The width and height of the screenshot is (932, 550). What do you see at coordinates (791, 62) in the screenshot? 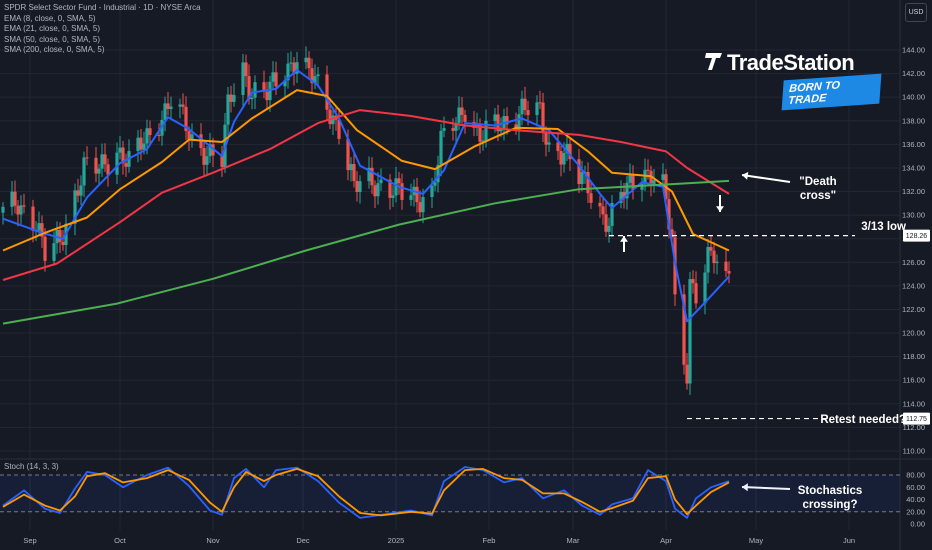
I see `brand-name: TradeStation` at bounding box center [791, 62].